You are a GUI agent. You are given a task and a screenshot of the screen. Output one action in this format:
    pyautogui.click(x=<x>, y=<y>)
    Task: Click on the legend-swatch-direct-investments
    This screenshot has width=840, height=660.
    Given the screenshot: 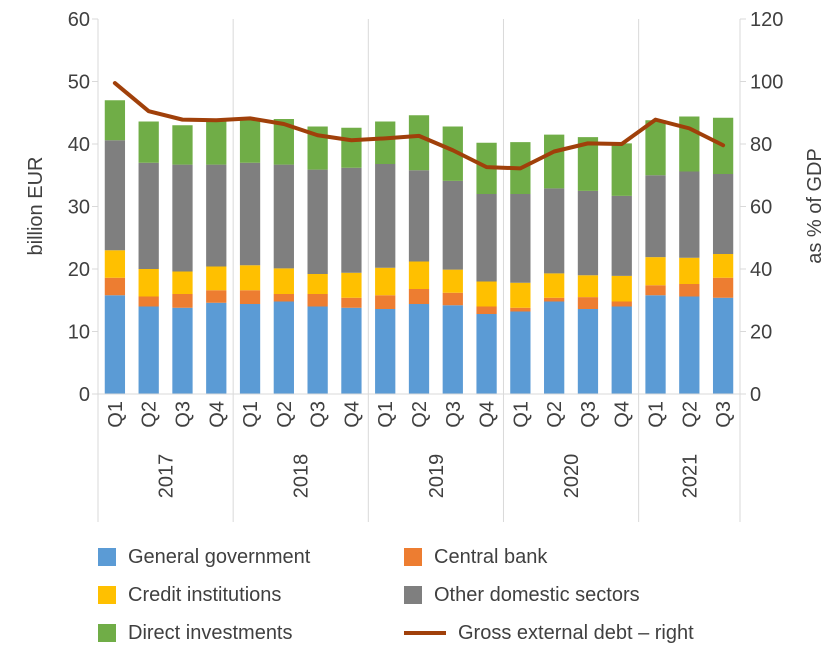 What is the action you would take?
    pyautogui.click(x=107, y=633)
    